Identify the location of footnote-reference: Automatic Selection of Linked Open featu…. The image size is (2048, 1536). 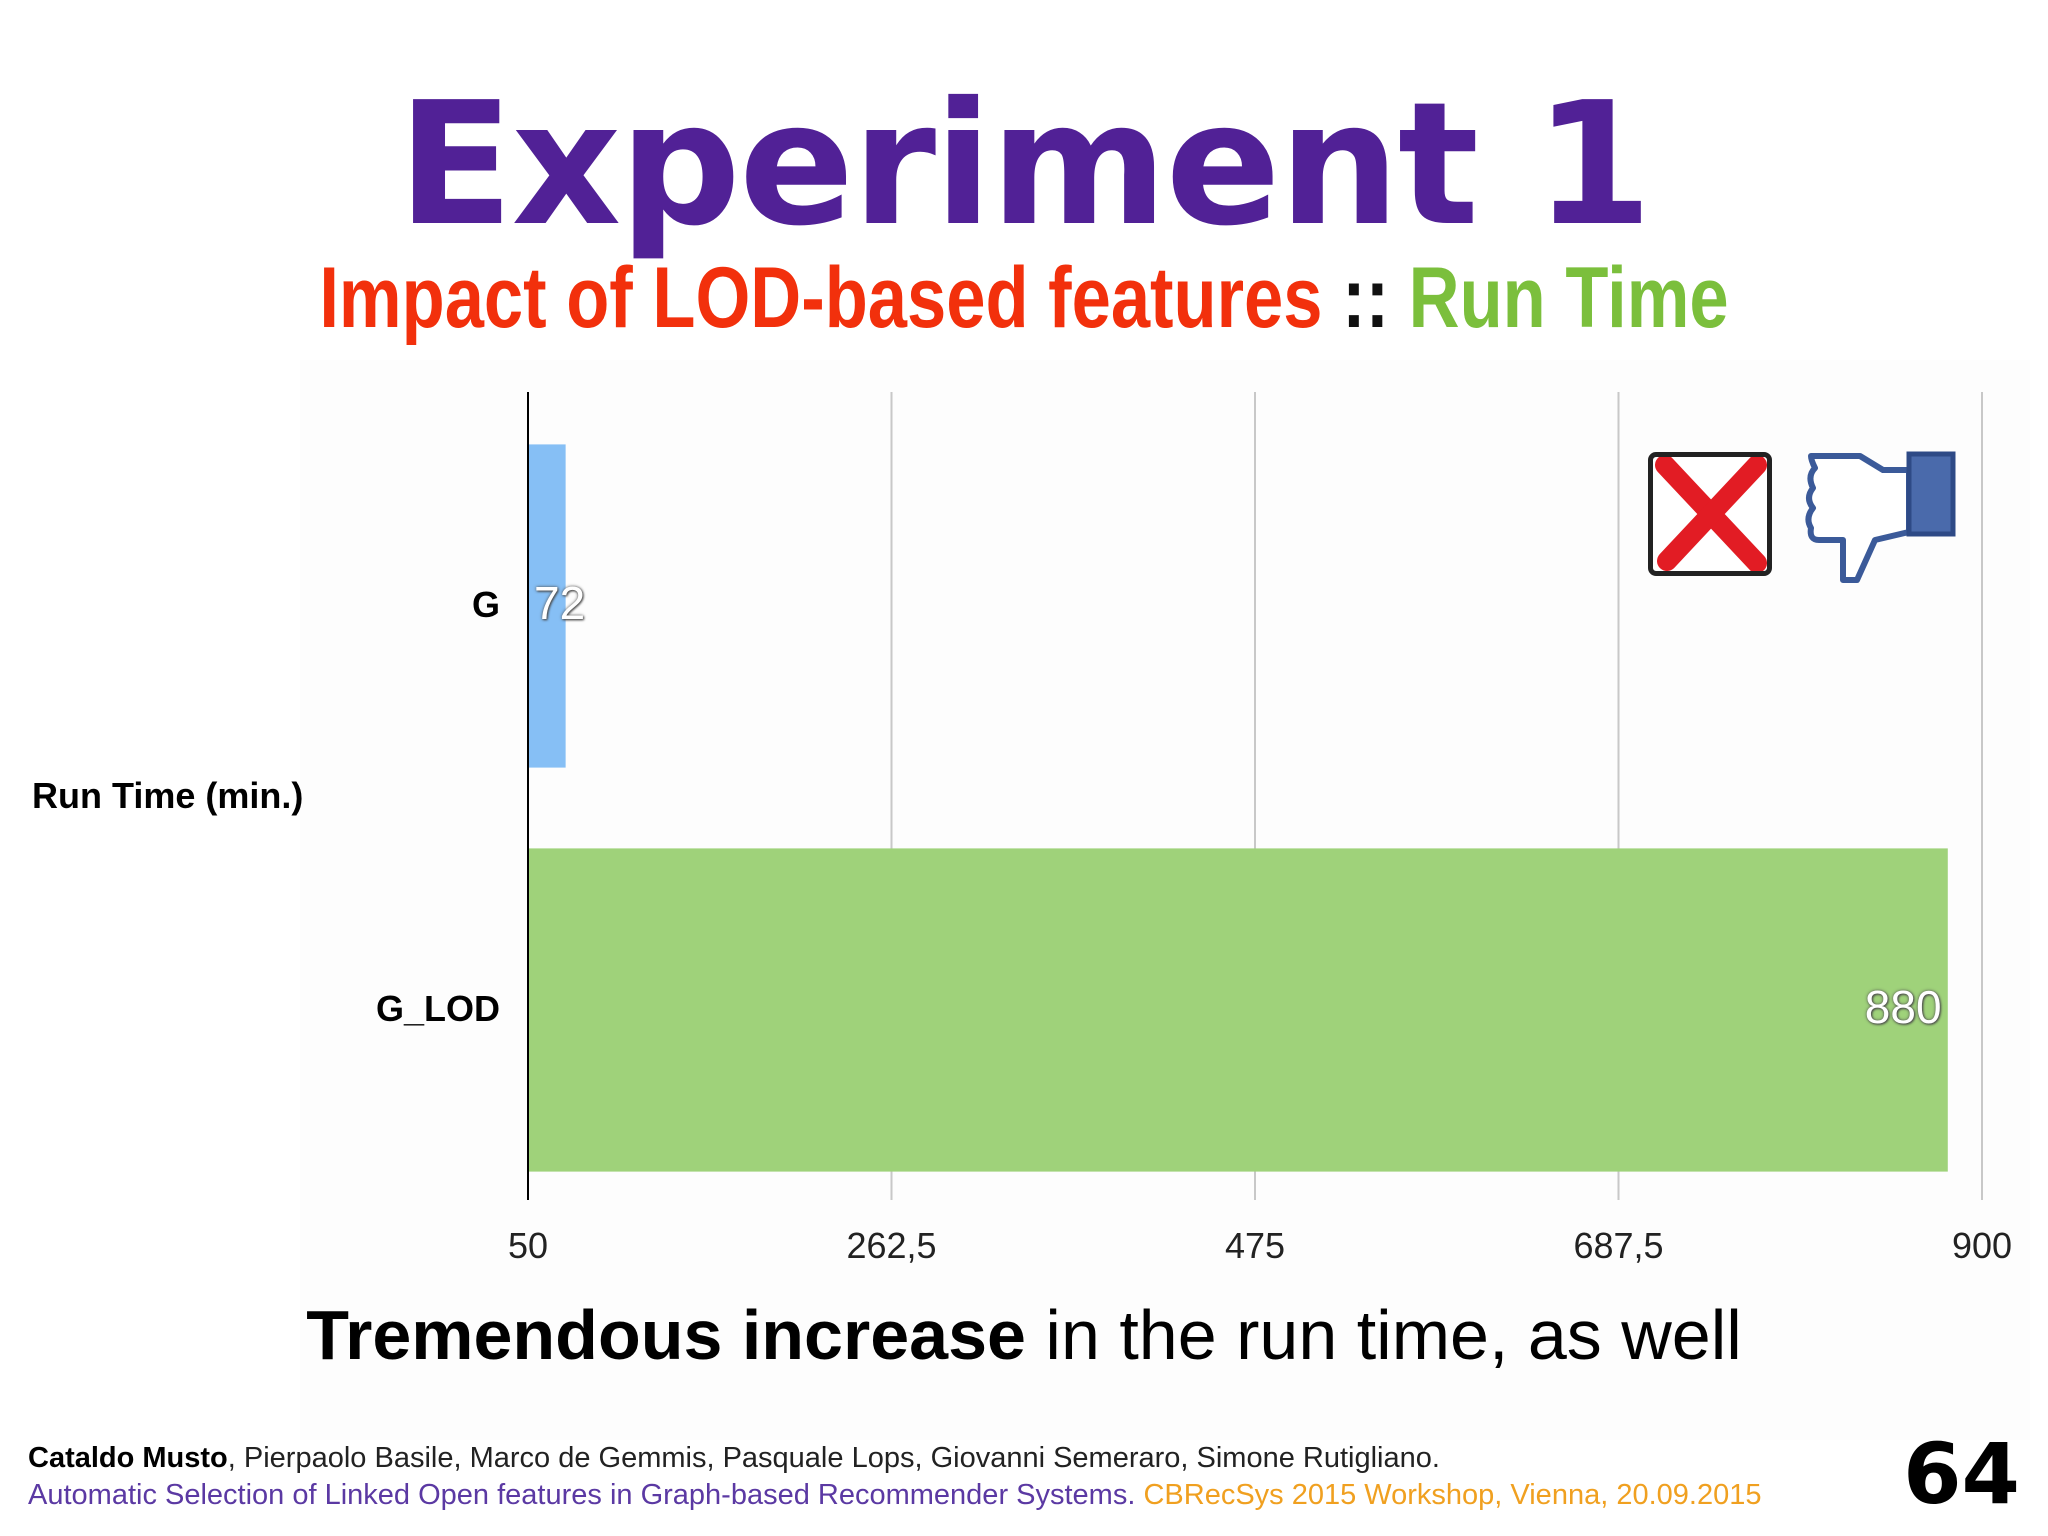
(894, 1495).